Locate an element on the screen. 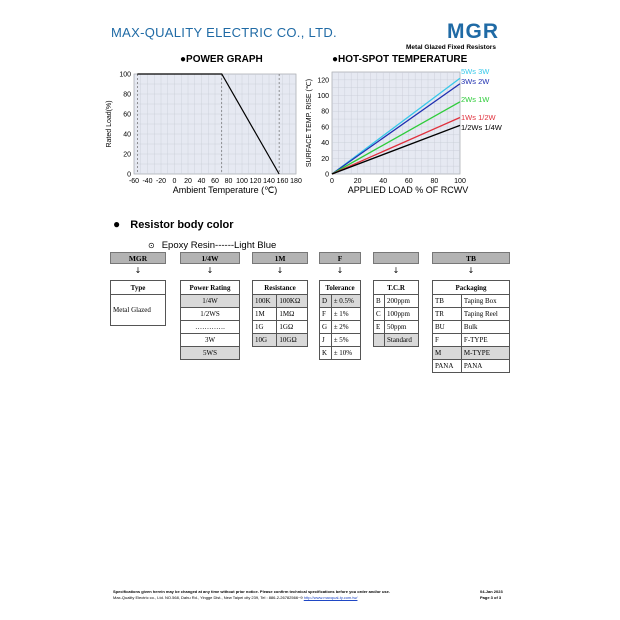 Image resolution: width=620 pixels, height=620 pixels. packaging-value: Bulk is located at coordinates (485, 327).